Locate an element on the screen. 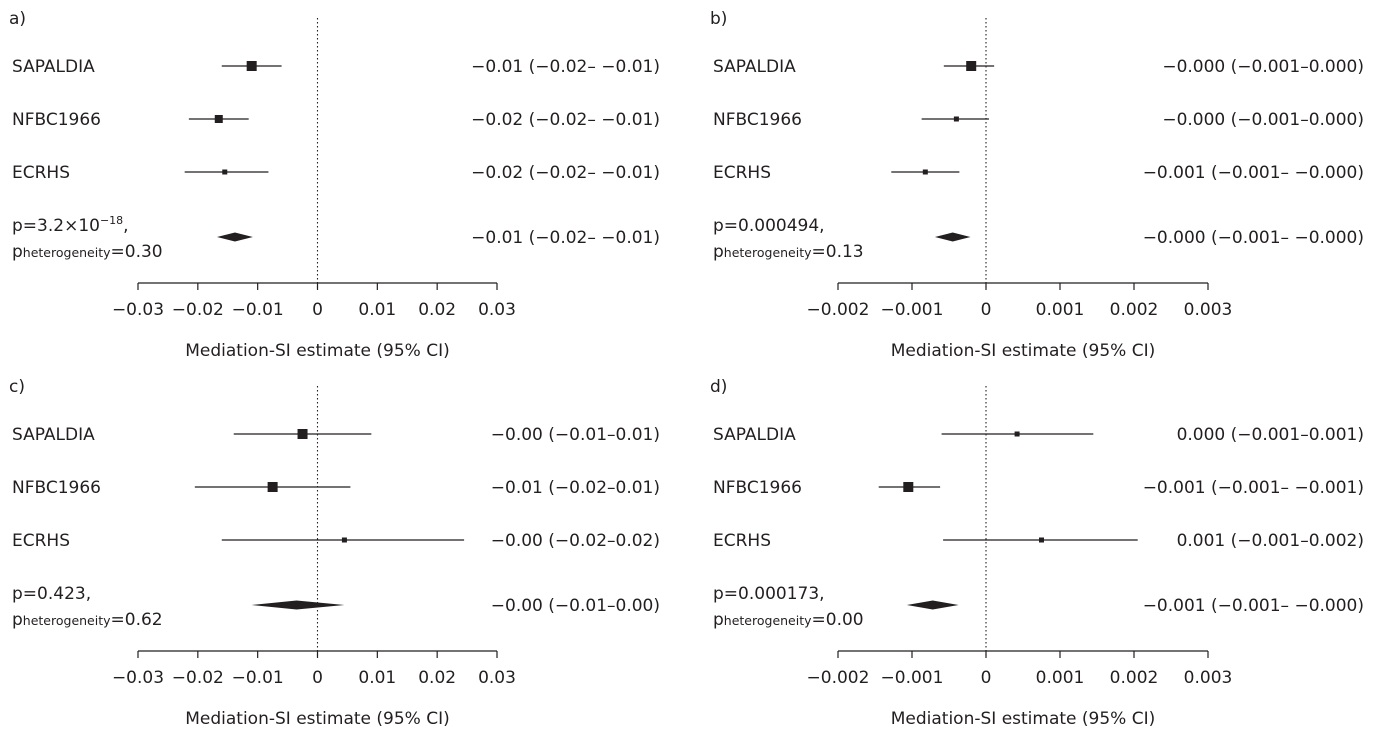 This screenshot has height=736, width=1380. x-tick-label: 0.02 is located at coordinates (437, 678).